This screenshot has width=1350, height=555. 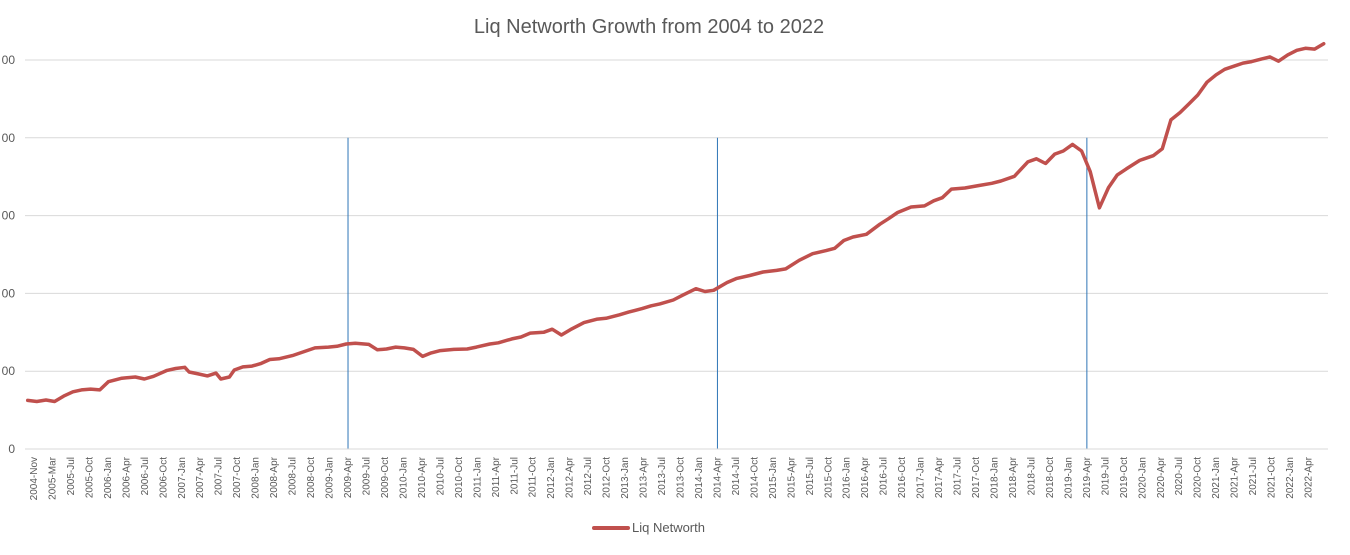 I want to click on x-tick-label: 2013-Oct, so click(x=681, y=477).